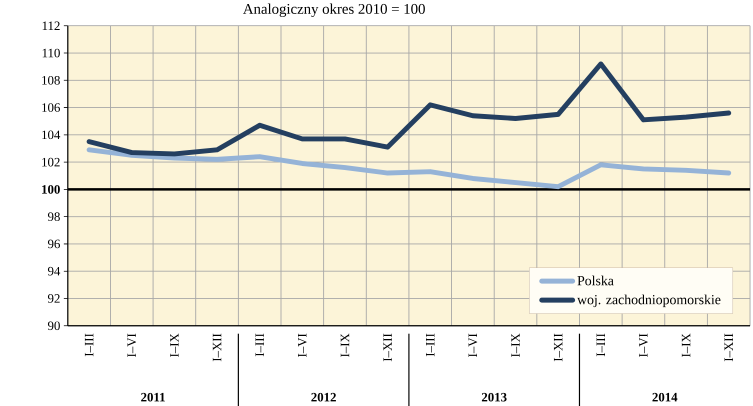 The width and height of the screenshot is (753, 406). I want to click on y-tick-label: 106, so click(51, 107).